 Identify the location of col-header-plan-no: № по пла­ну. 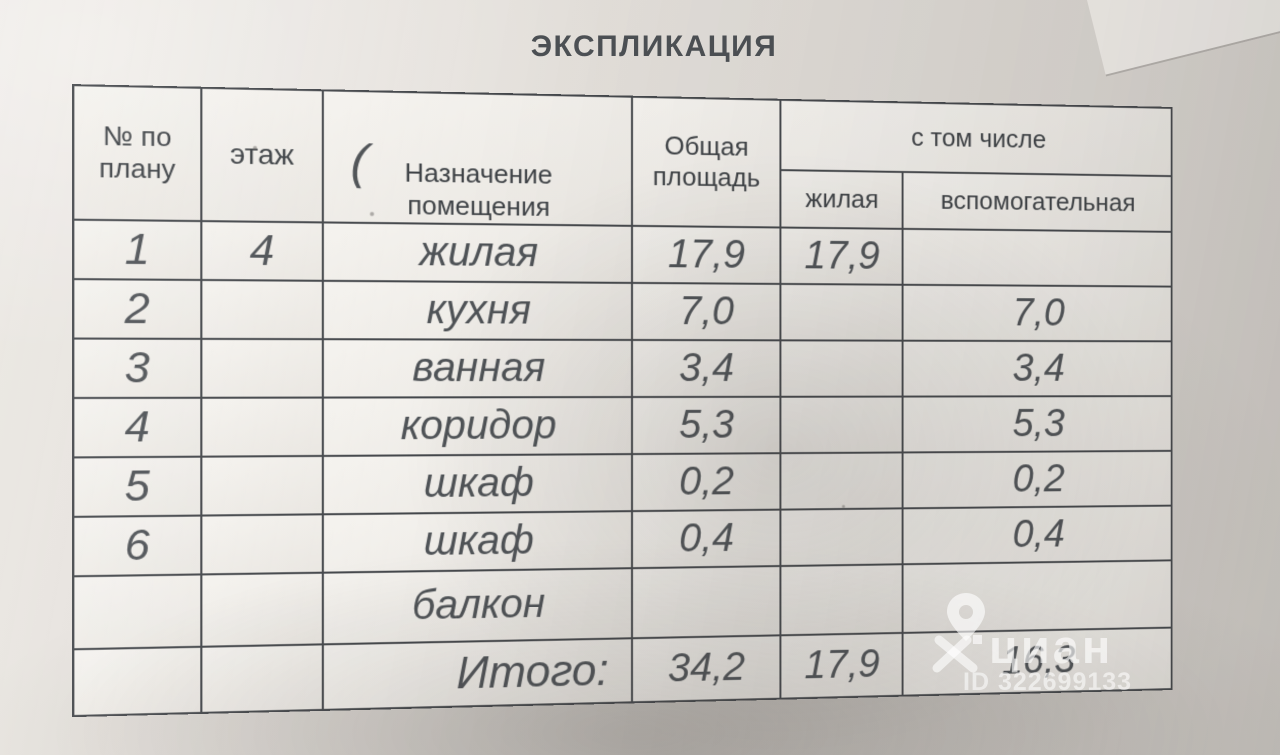
(137, 153).